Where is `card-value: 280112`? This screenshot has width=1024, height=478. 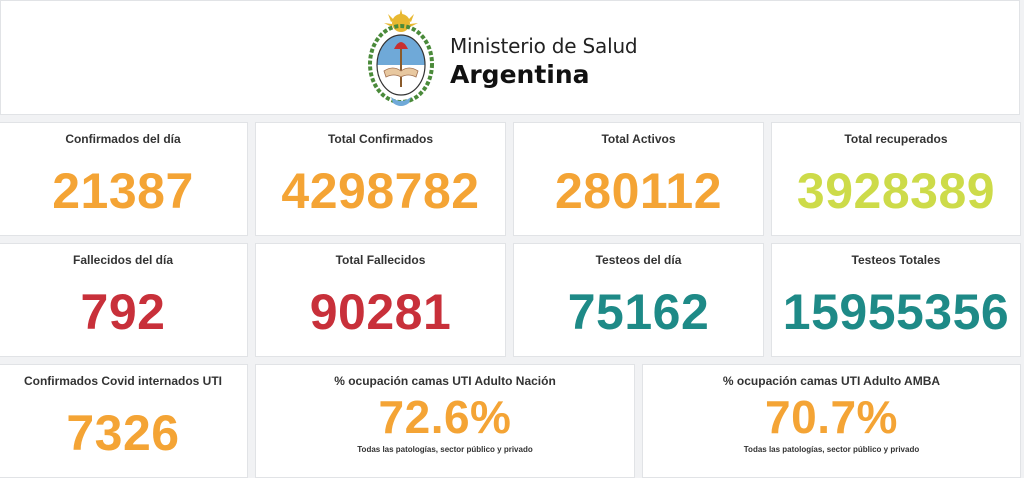
card-value: 280112 is located at coordinates (638, 191).